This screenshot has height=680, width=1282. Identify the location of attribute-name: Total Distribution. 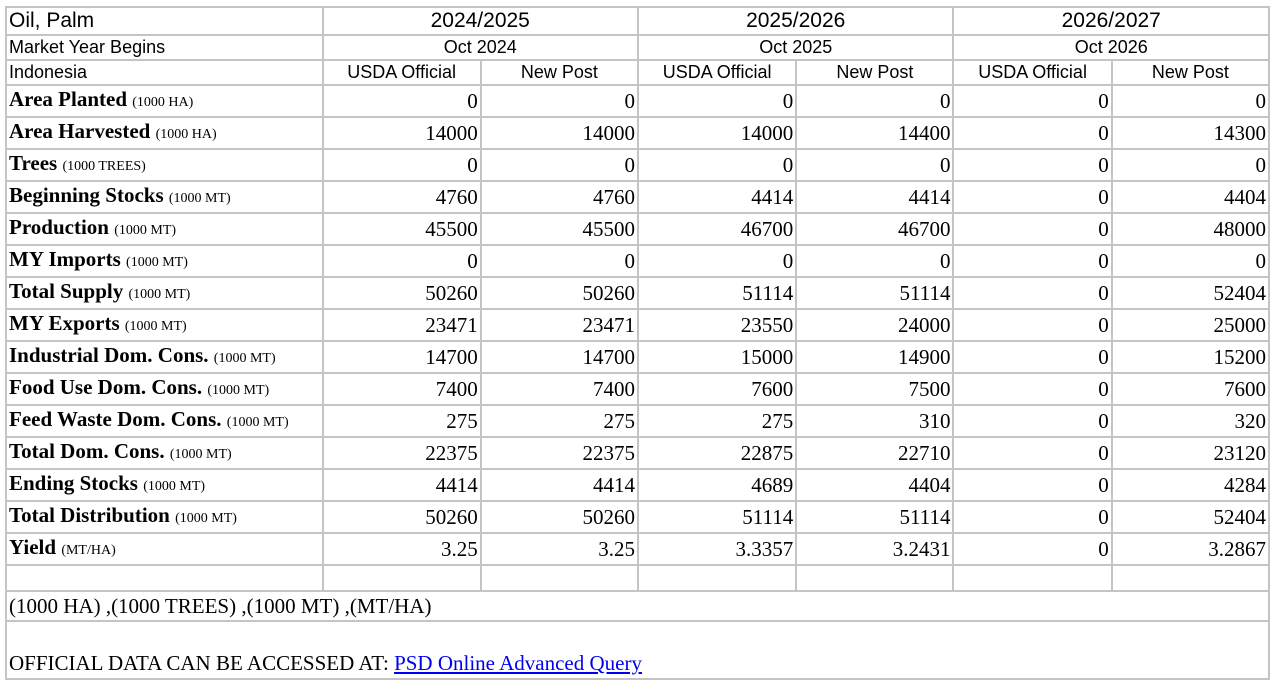
(89, 515).